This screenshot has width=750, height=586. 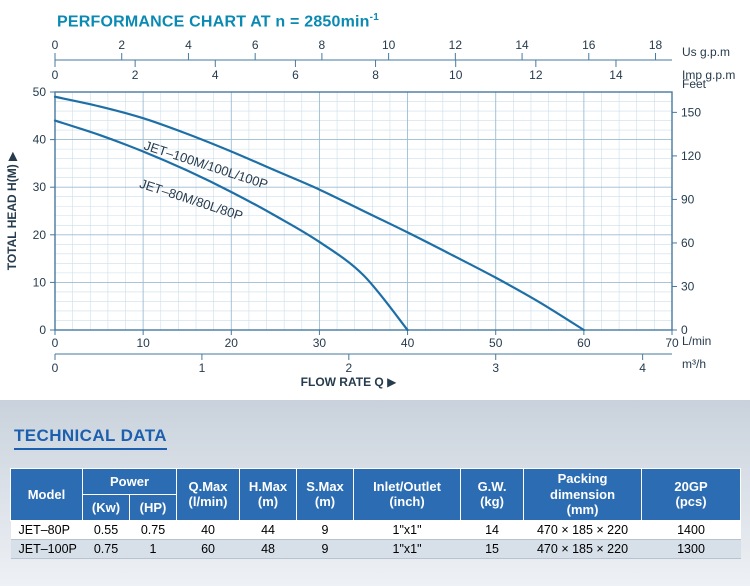 I want to click on table-cell: 40, so click(x=208, y=530).